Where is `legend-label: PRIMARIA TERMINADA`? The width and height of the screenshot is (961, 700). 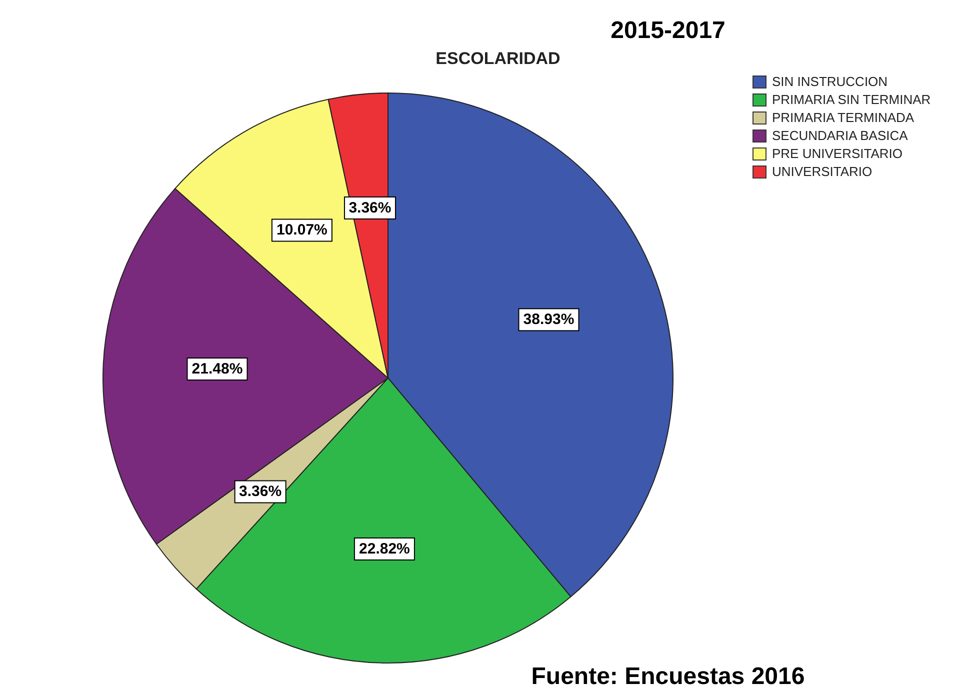 legend-label: PRIMARIA TERMINADA is located at coordinates (843, 117).